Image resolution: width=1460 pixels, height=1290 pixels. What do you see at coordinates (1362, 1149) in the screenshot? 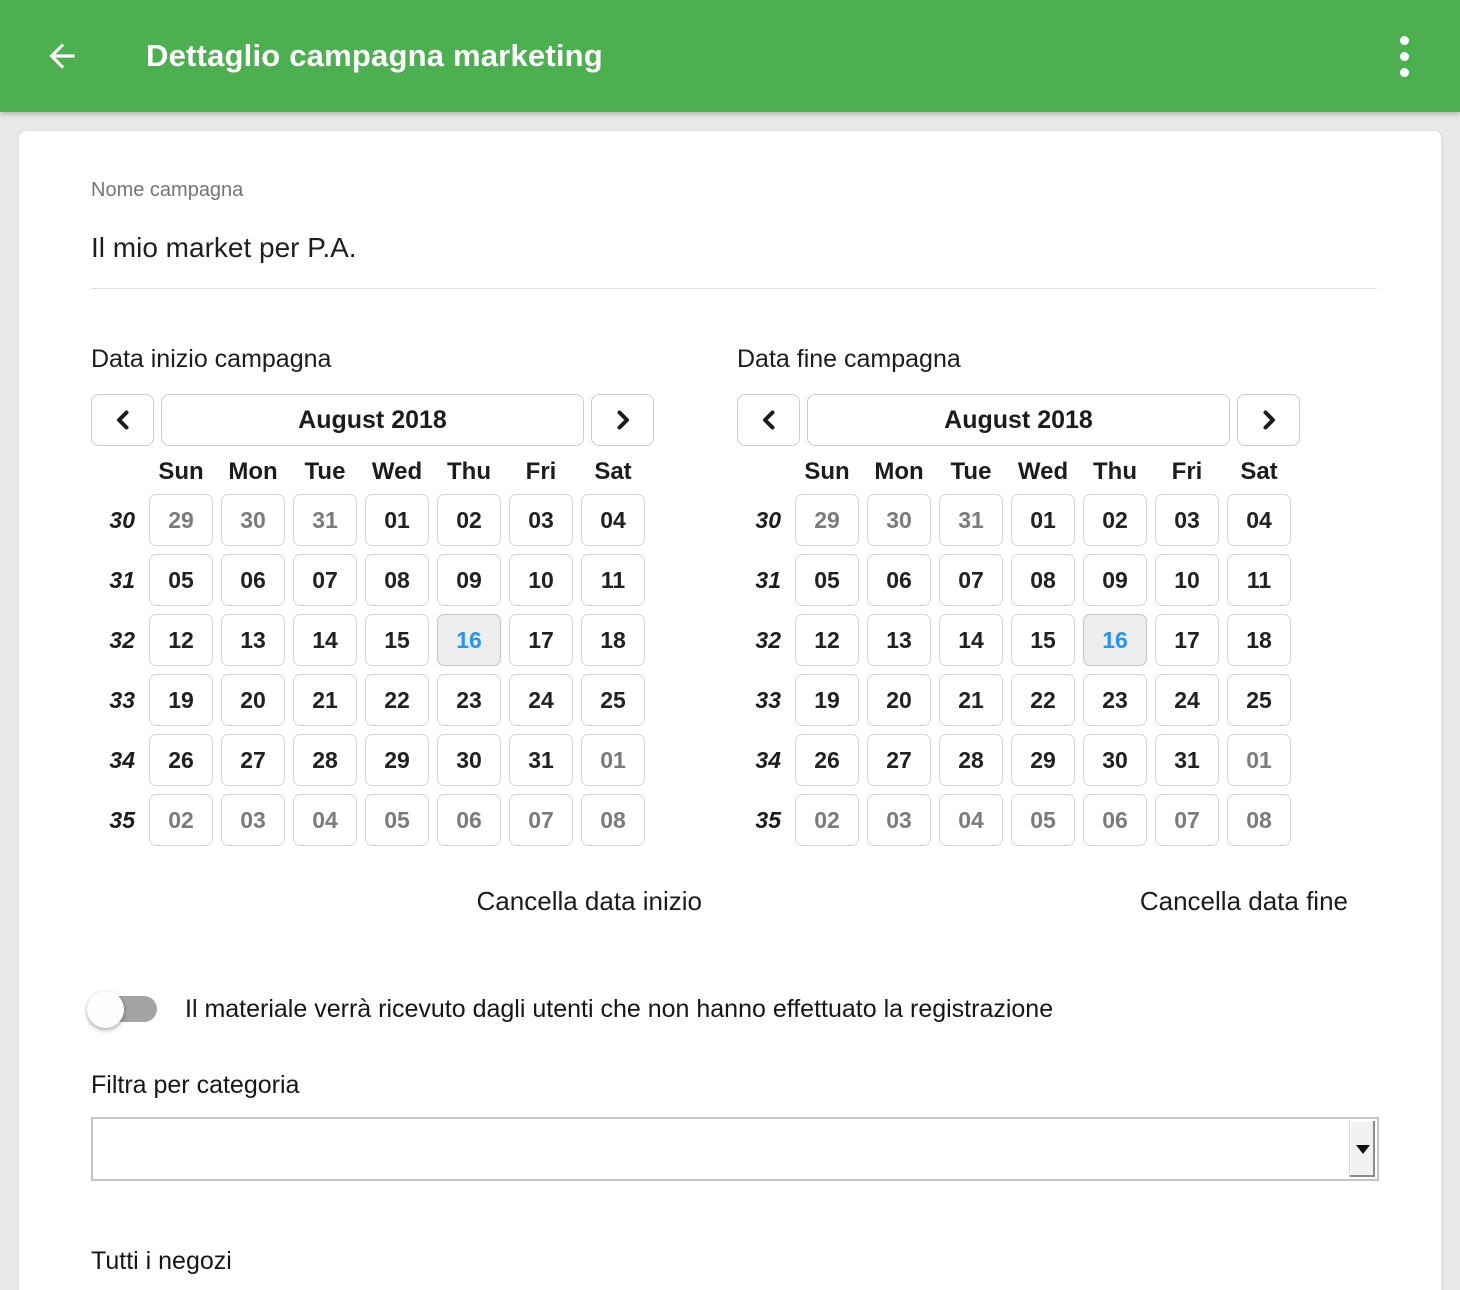
I see `select-dropdown-button` at bounding box center [1362, 1149].